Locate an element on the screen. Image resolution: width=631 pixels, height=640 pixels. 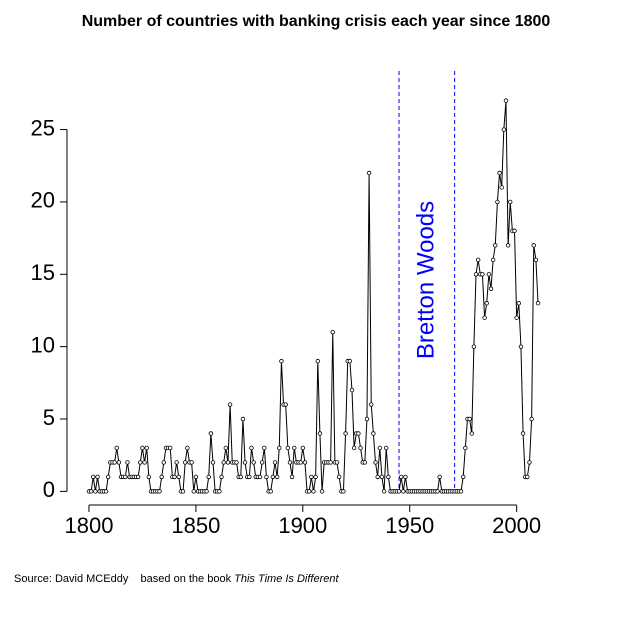
y-tick-label: 10 is located at coordinates (43, 344).